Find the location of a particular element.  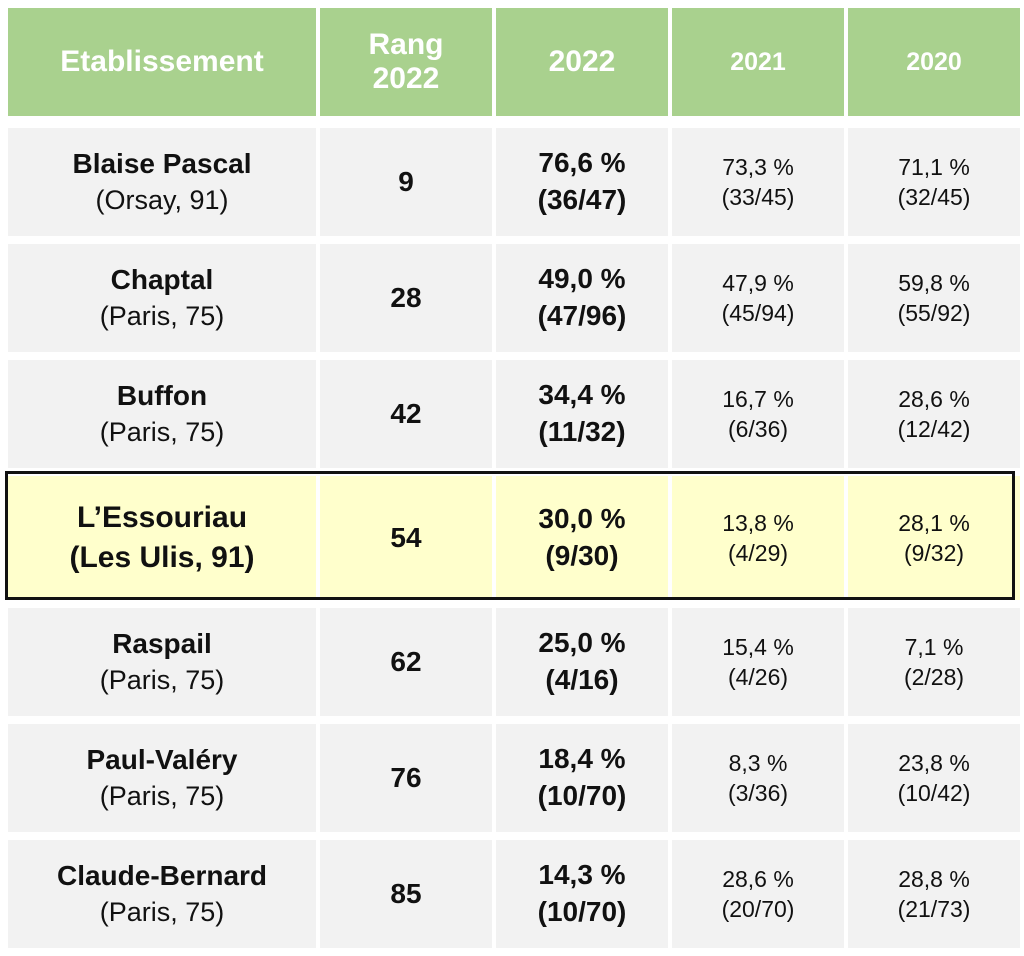

cell-2021: 13,8 % (4/29) is located at coordinates (758, 538).